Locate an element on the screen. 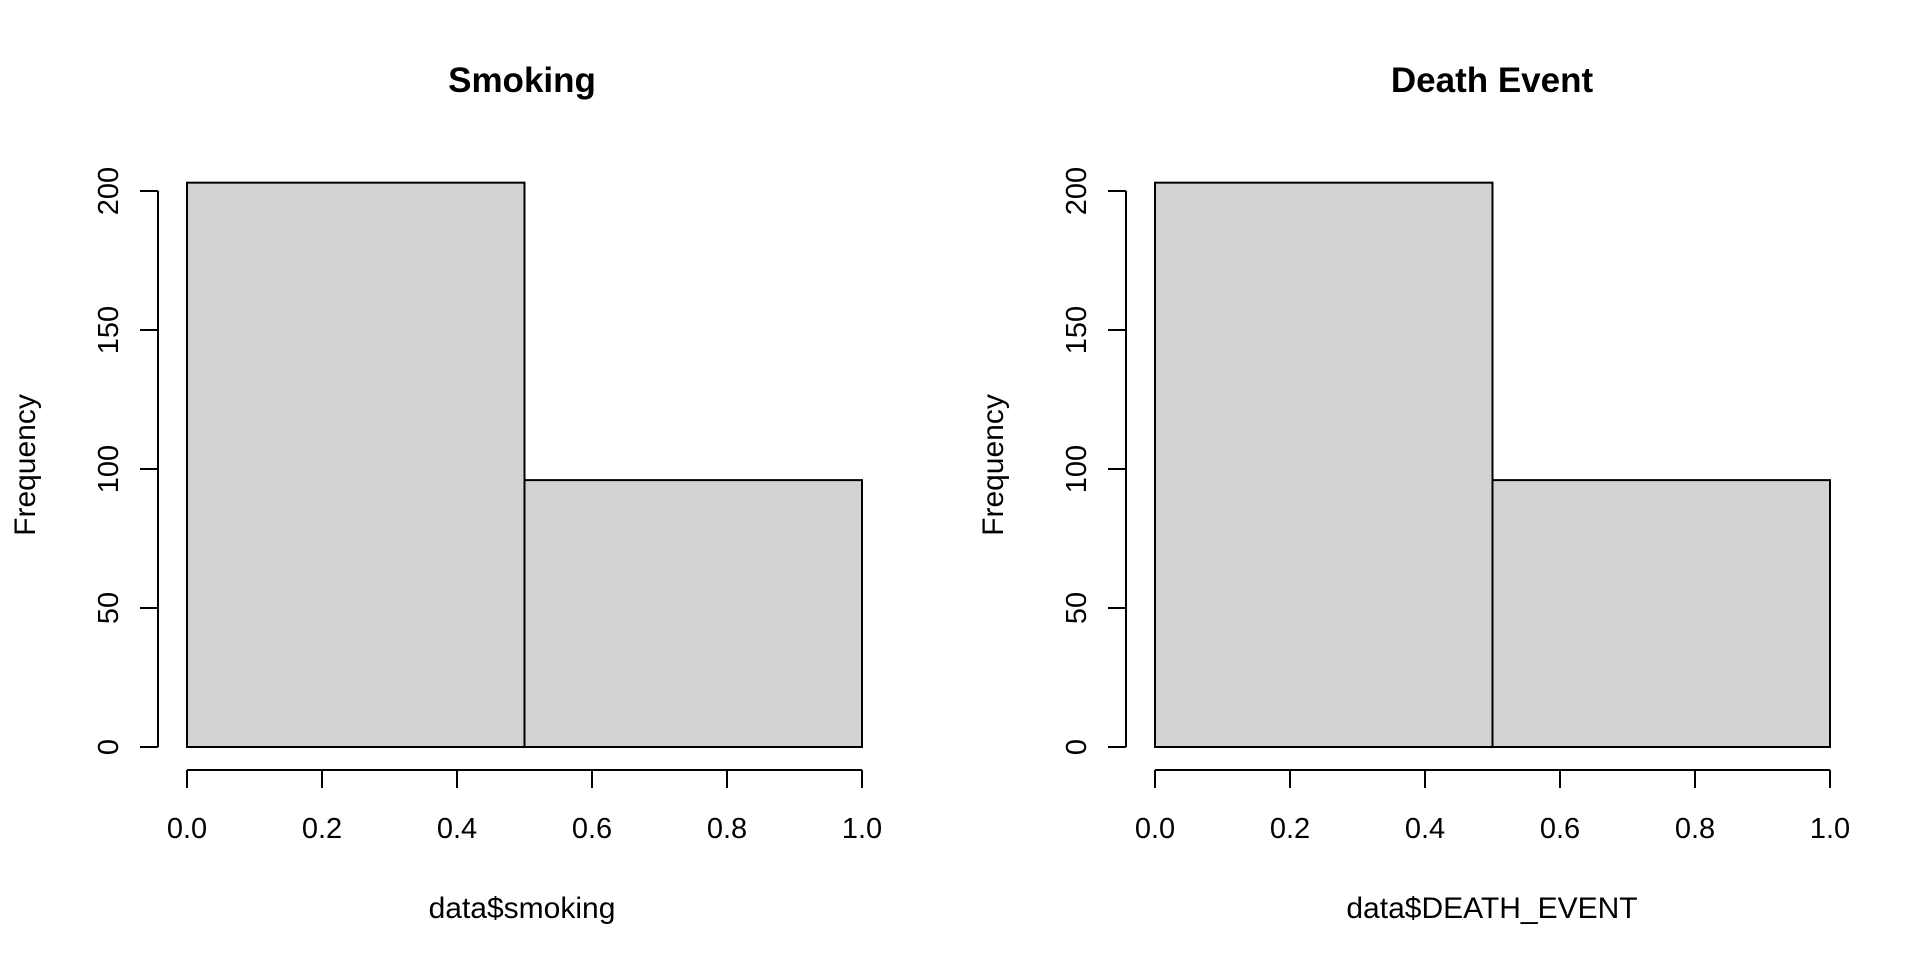 The width and height of the screenshot is (1920, 960). x-axis-label: data$DEATH_EVENT is located at coordinates (1491, 908).